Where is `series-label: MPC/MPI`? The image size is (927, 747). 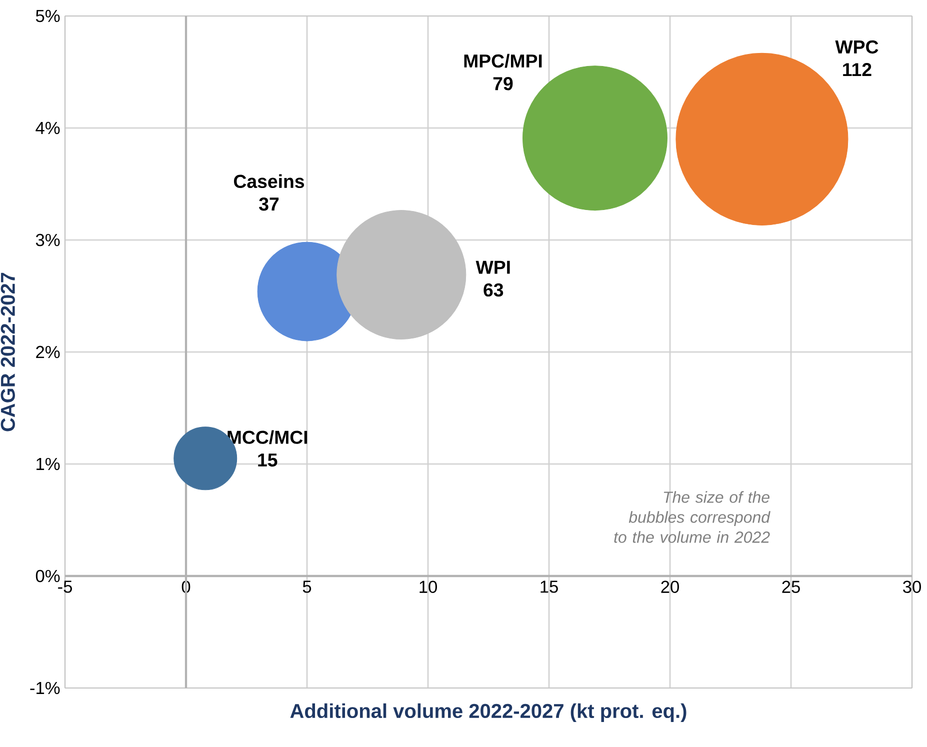 series-label: MPC/MPI is located at coordinates (503, 61).